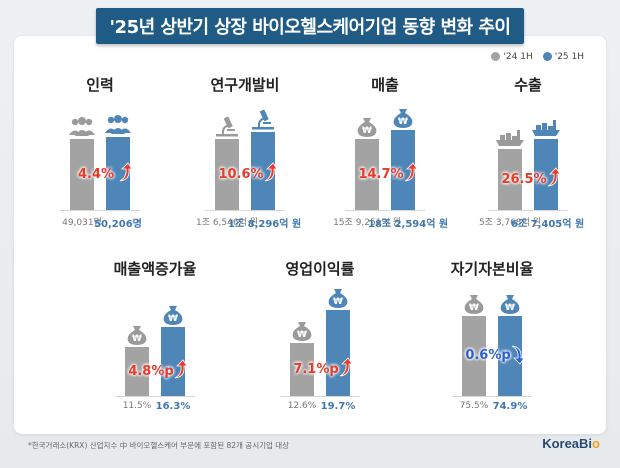 Image resolution: width=620 pixels, height=468 pixels. I want to click on chart-title-5: 영업이익률, so click(320, 269).